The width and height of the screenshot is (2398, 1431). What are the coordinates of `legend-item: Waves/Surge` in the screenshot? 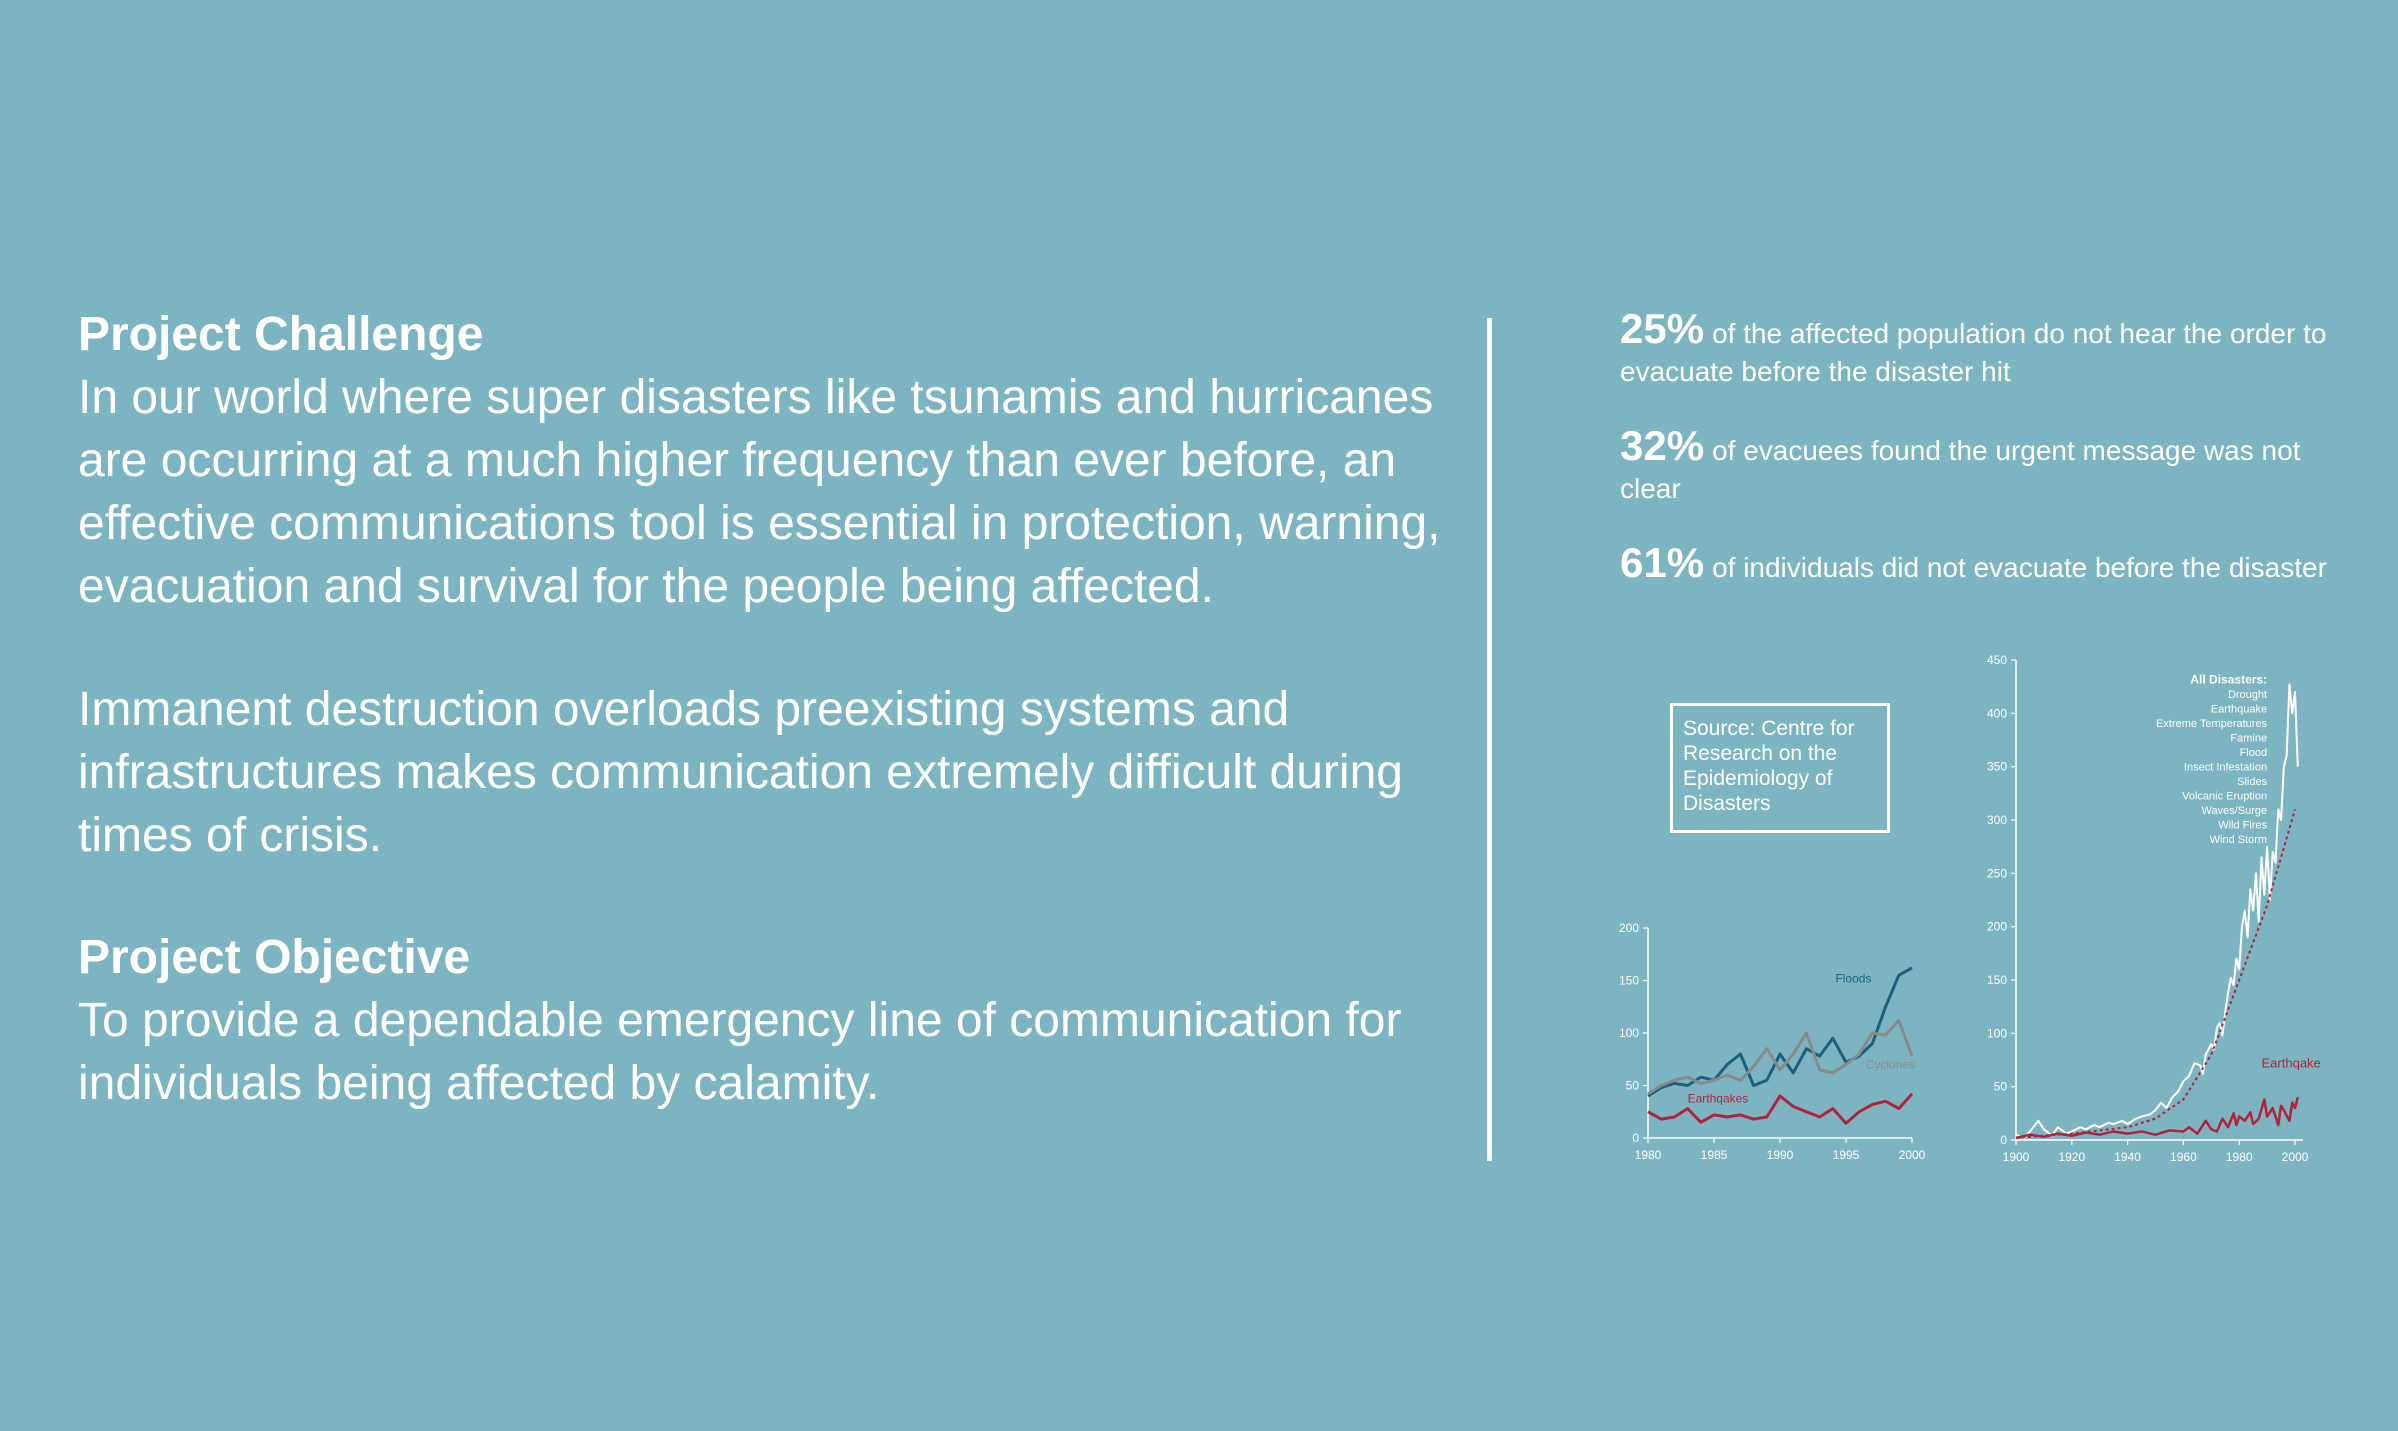 It's located at (2234, 811).